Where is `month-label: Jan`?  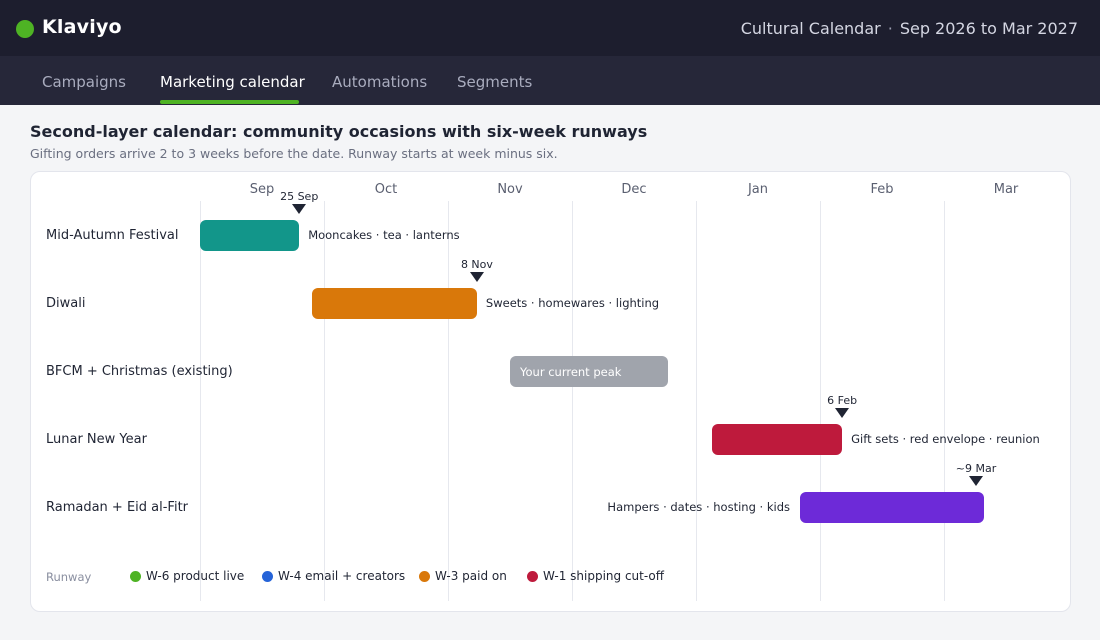
month-label: Jan is located at coordinates (758, 189).